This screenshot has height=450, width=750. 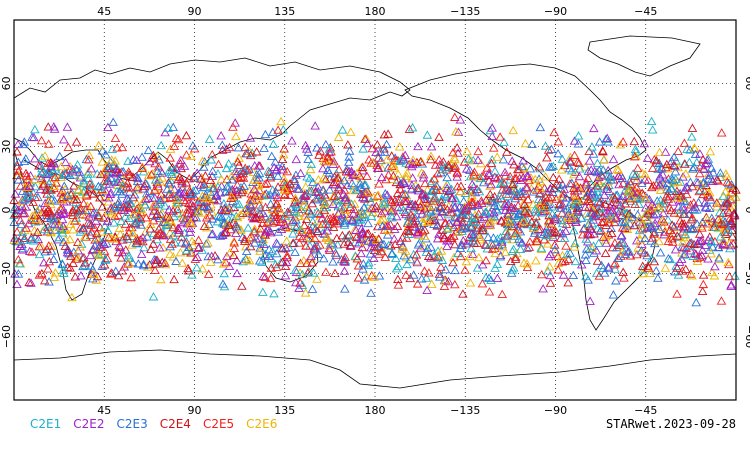 What do you see at coordinates (465, 11) in the screenshot?
I see `lon-label-top-225: −135` at bounding box center [465, 11].